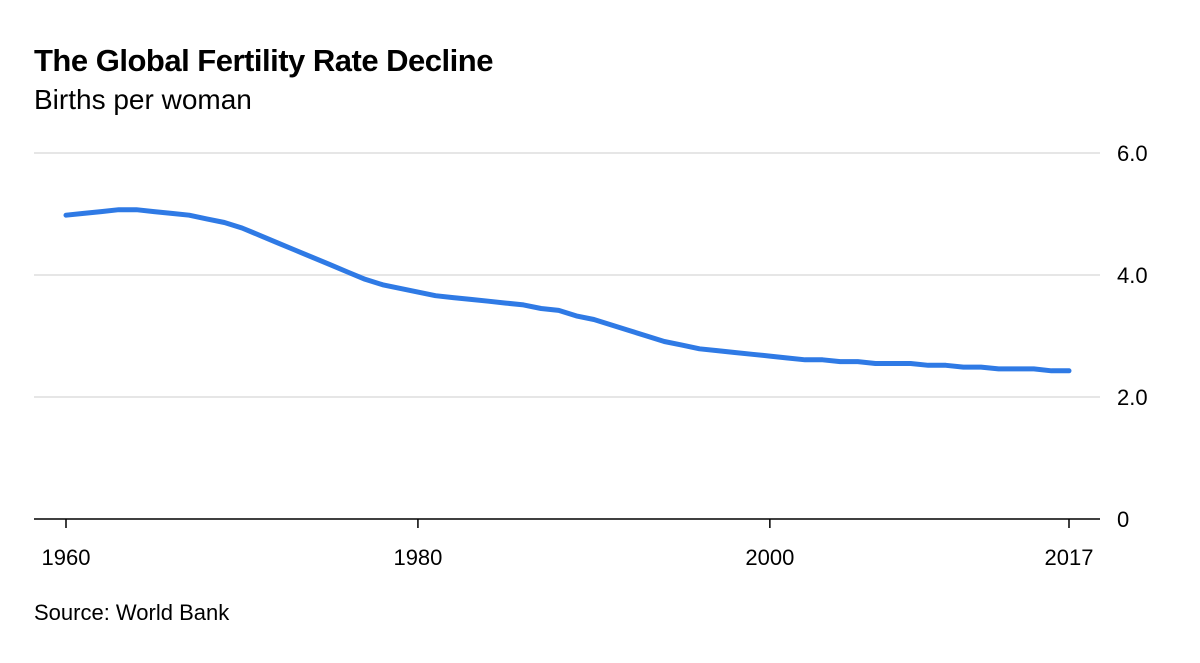  I want to click on chart-subtitle: Births per woman, so click(143, 99).